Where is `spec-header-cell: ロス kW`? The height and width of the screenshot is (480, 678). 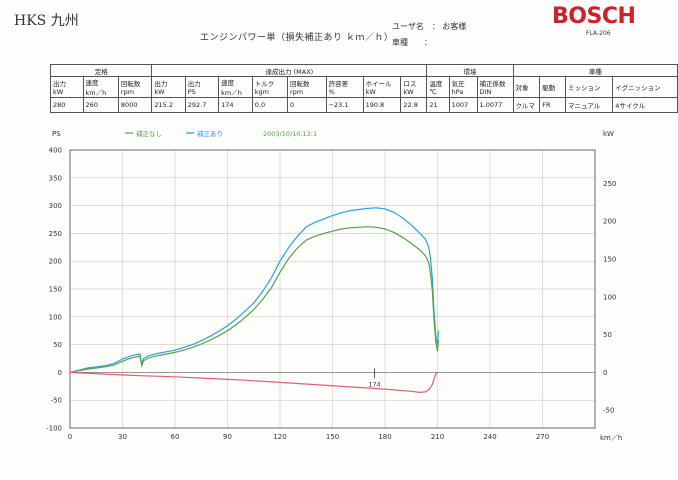
spec-header-cell: ロス kW is located at coordinates (414, 87).